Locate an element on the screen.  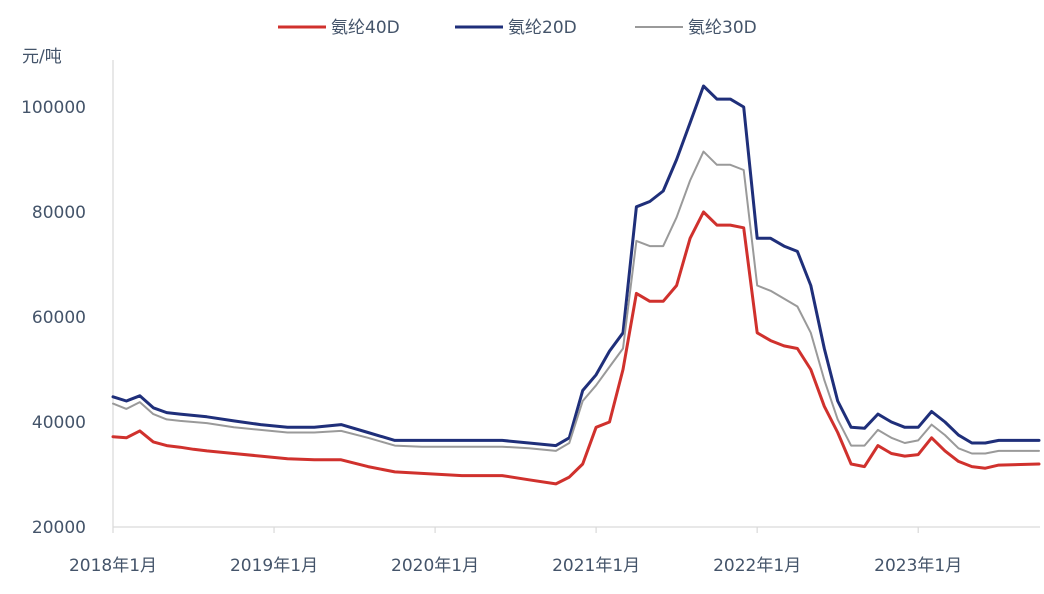
x-tick-label: 2022年1月 is located at coordinates (757, 566).